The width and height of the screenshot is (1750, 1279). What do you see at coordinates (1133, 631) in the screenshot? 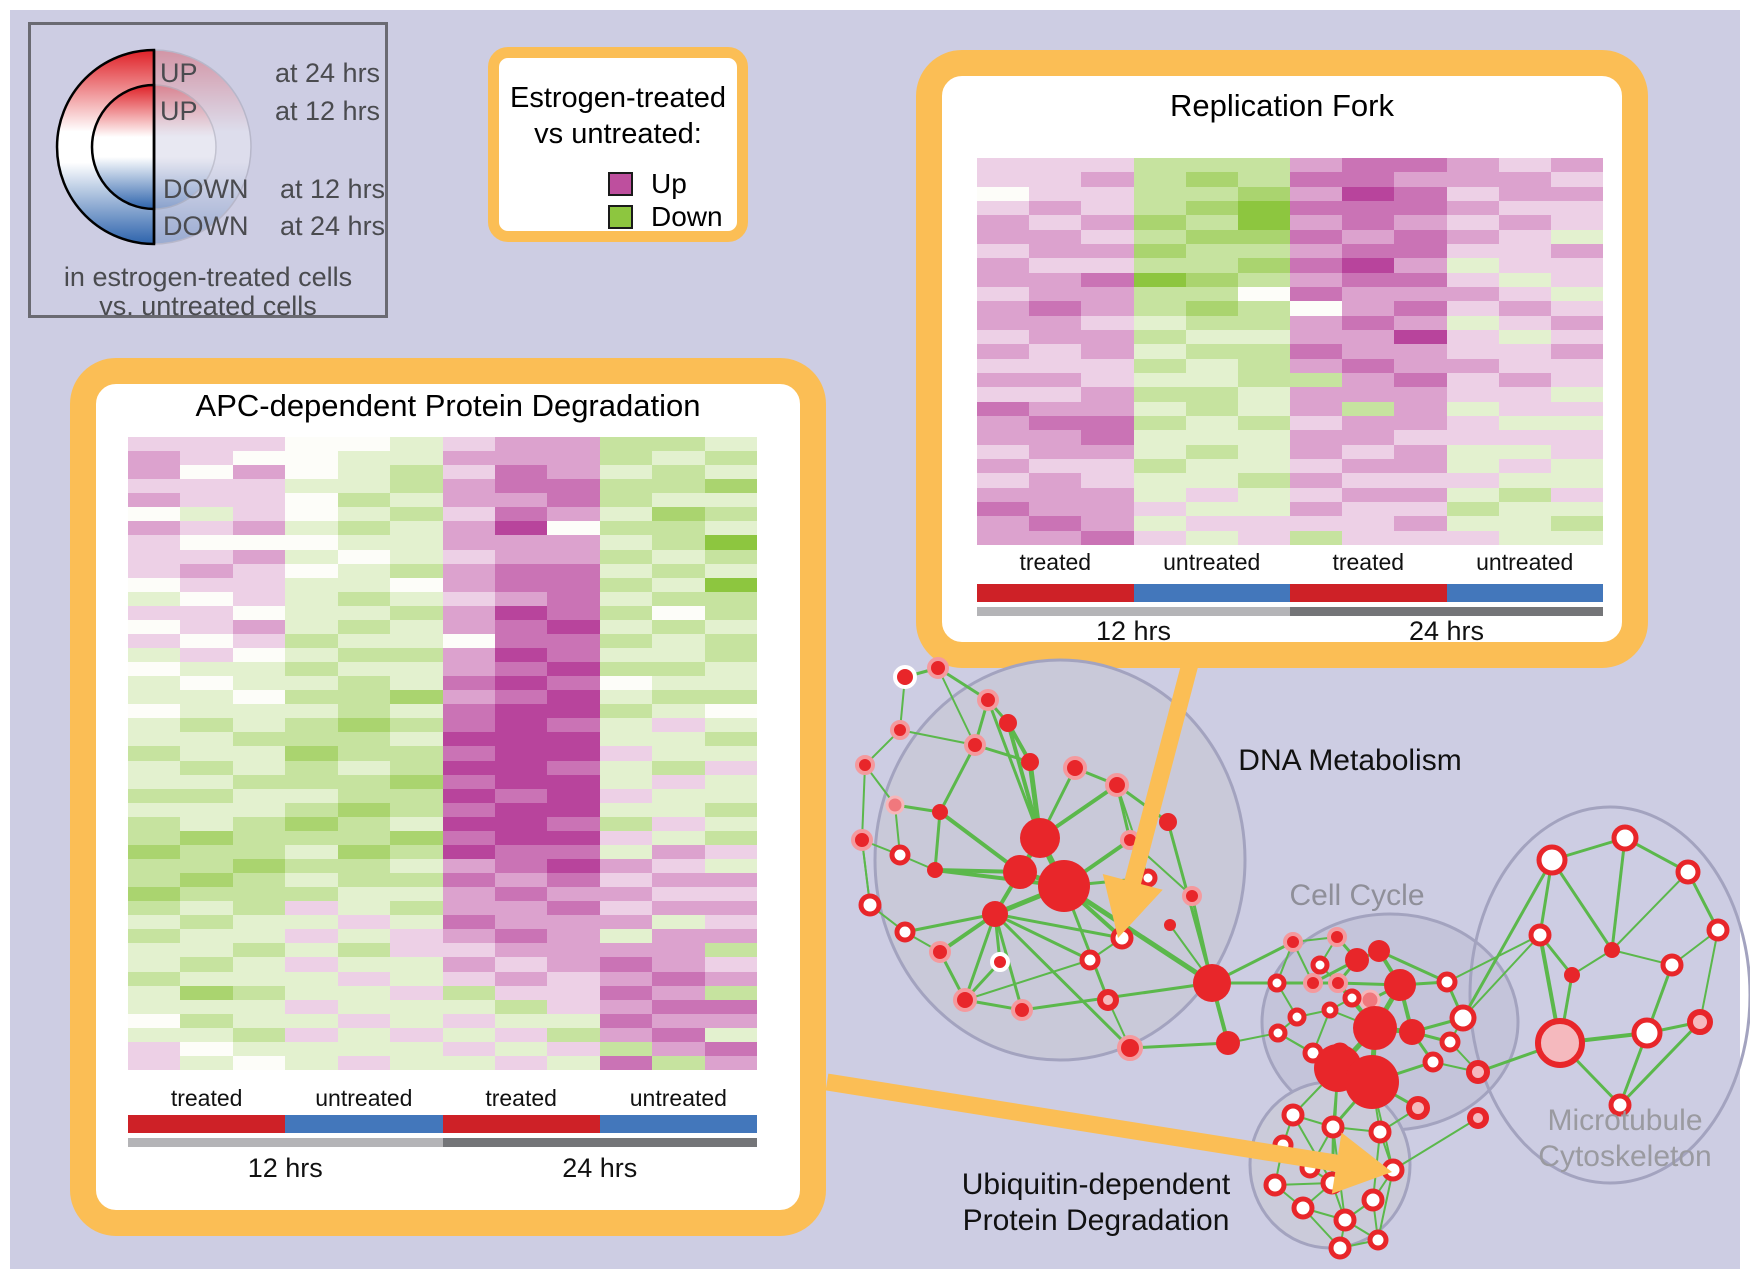
I see `time-label: 12 hrs` at bounding box center [1133, 631].